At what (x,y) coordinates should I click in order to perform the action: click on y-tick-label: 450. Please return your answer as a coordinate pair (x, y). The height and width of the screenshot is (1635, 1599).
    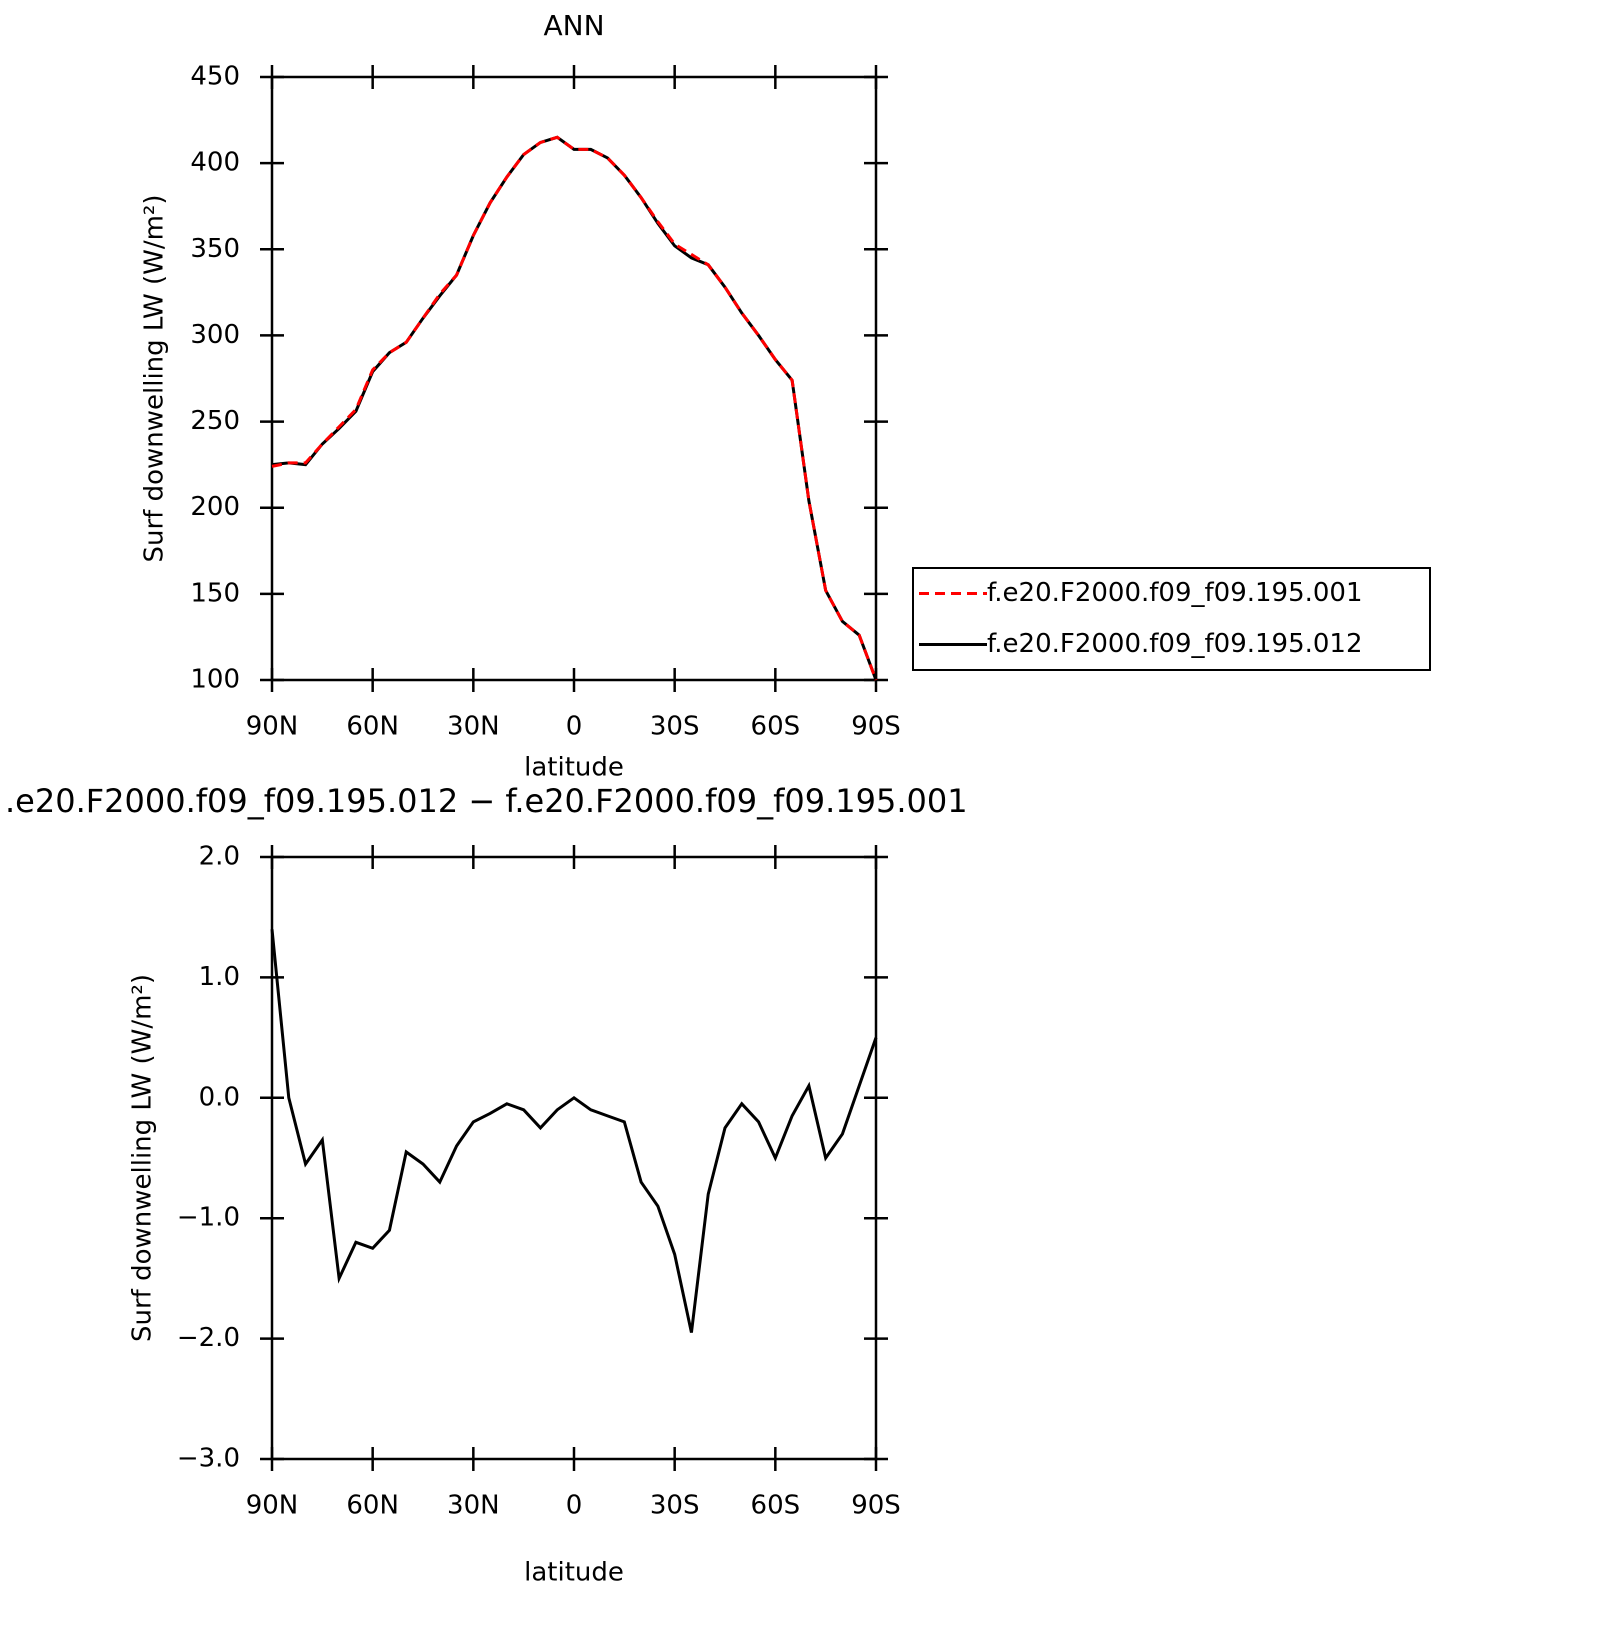
    Looking at the image, I should click on (215, 77).